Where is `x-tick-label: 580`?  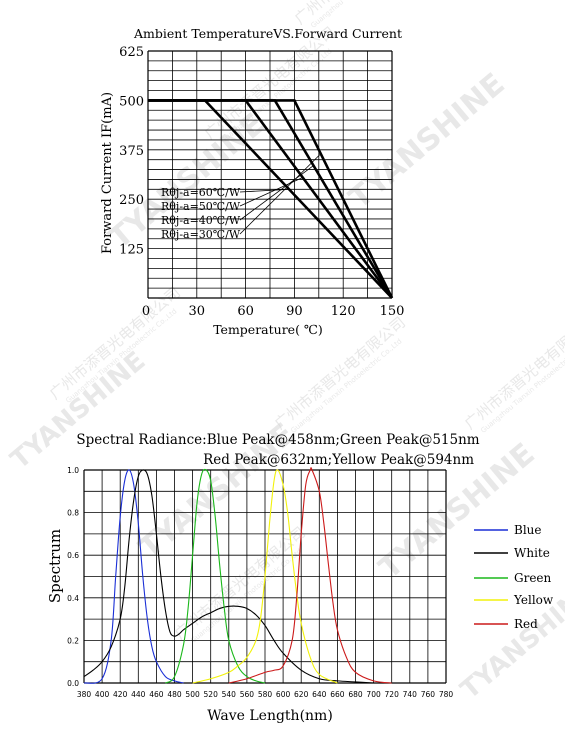
x-tick-label: 580 is located at coordinates (265, 694).